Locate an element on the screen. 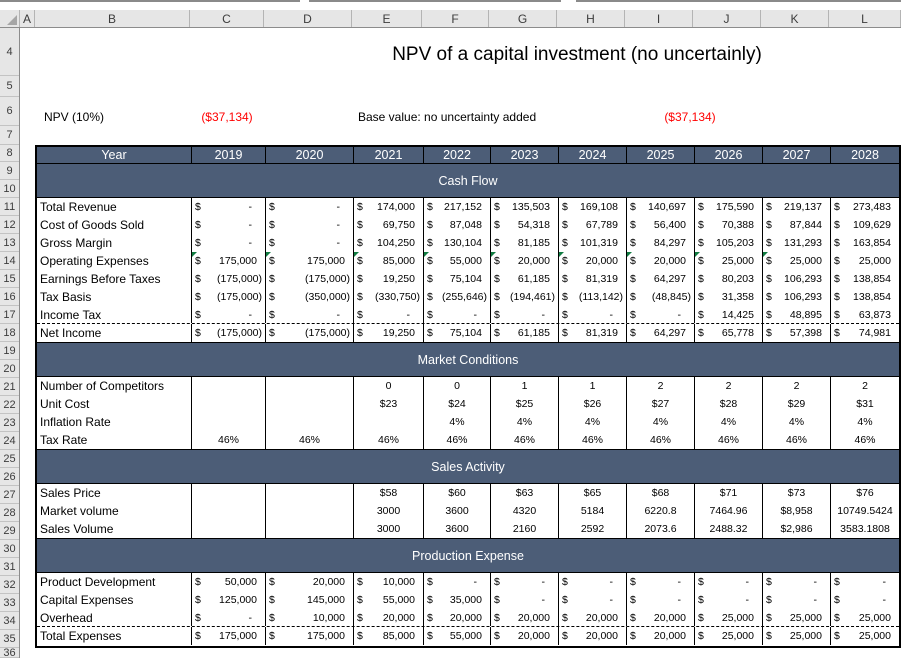 This screenshot has width=901, height=658. data-cell: 1 is located at coordinates (593, 386).